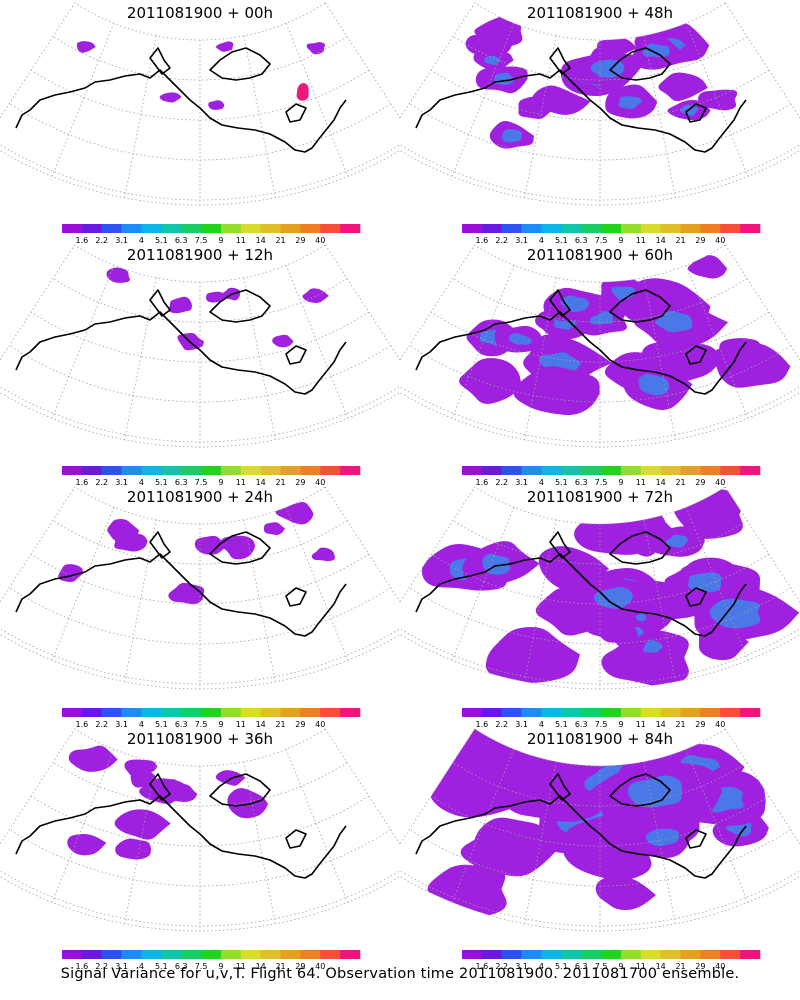  Describe the element at coordinates (200, 739) in the screenshot. I see `panel-title: 2011081900 + 36h` at that location.